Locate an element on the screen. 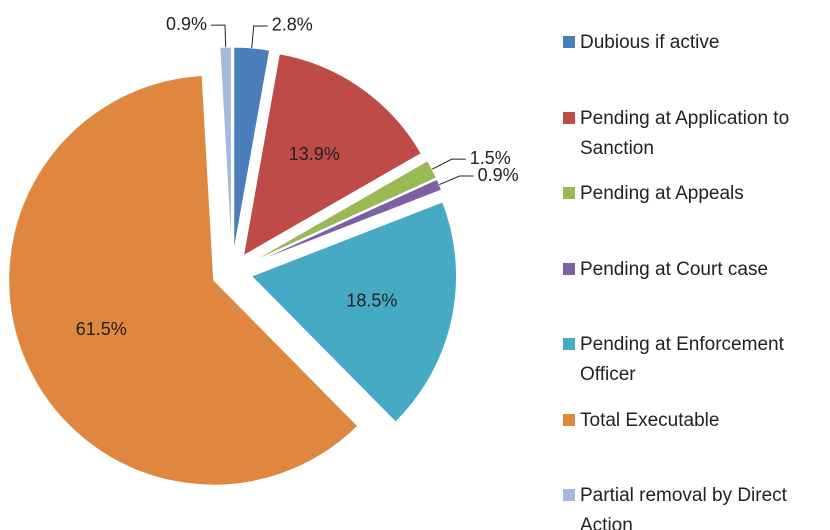  legend-label: Dubious if active is located at coordinates (650, 42).